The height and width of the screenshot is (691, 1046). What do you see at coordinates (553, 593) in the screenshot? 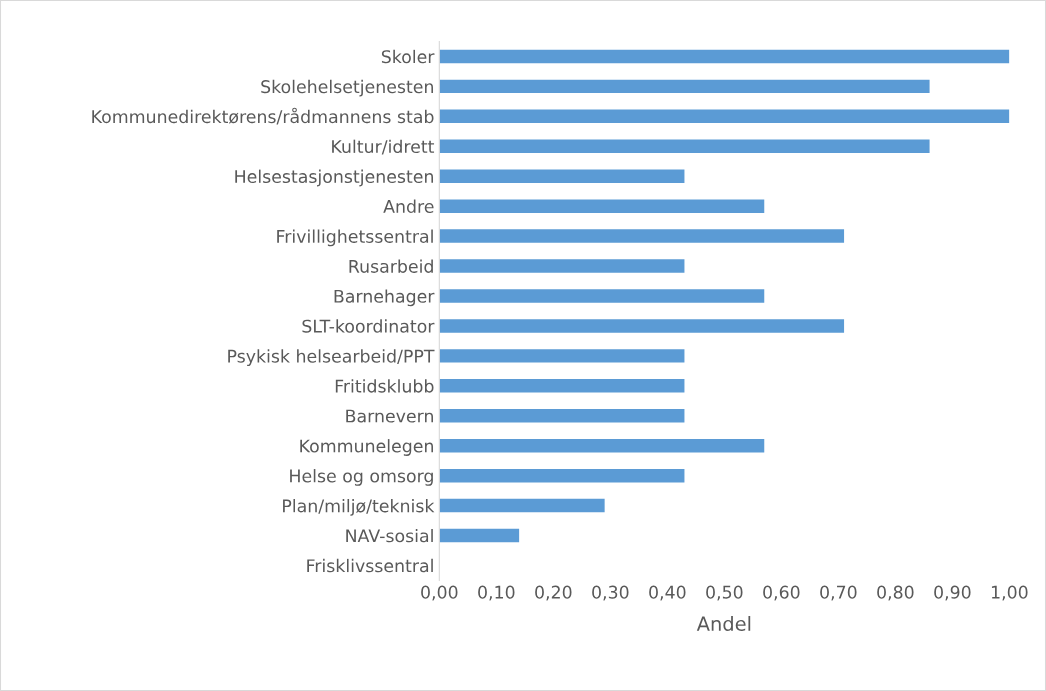
I see `x-tick-label: 0,20` at bounding box center [553, 593].